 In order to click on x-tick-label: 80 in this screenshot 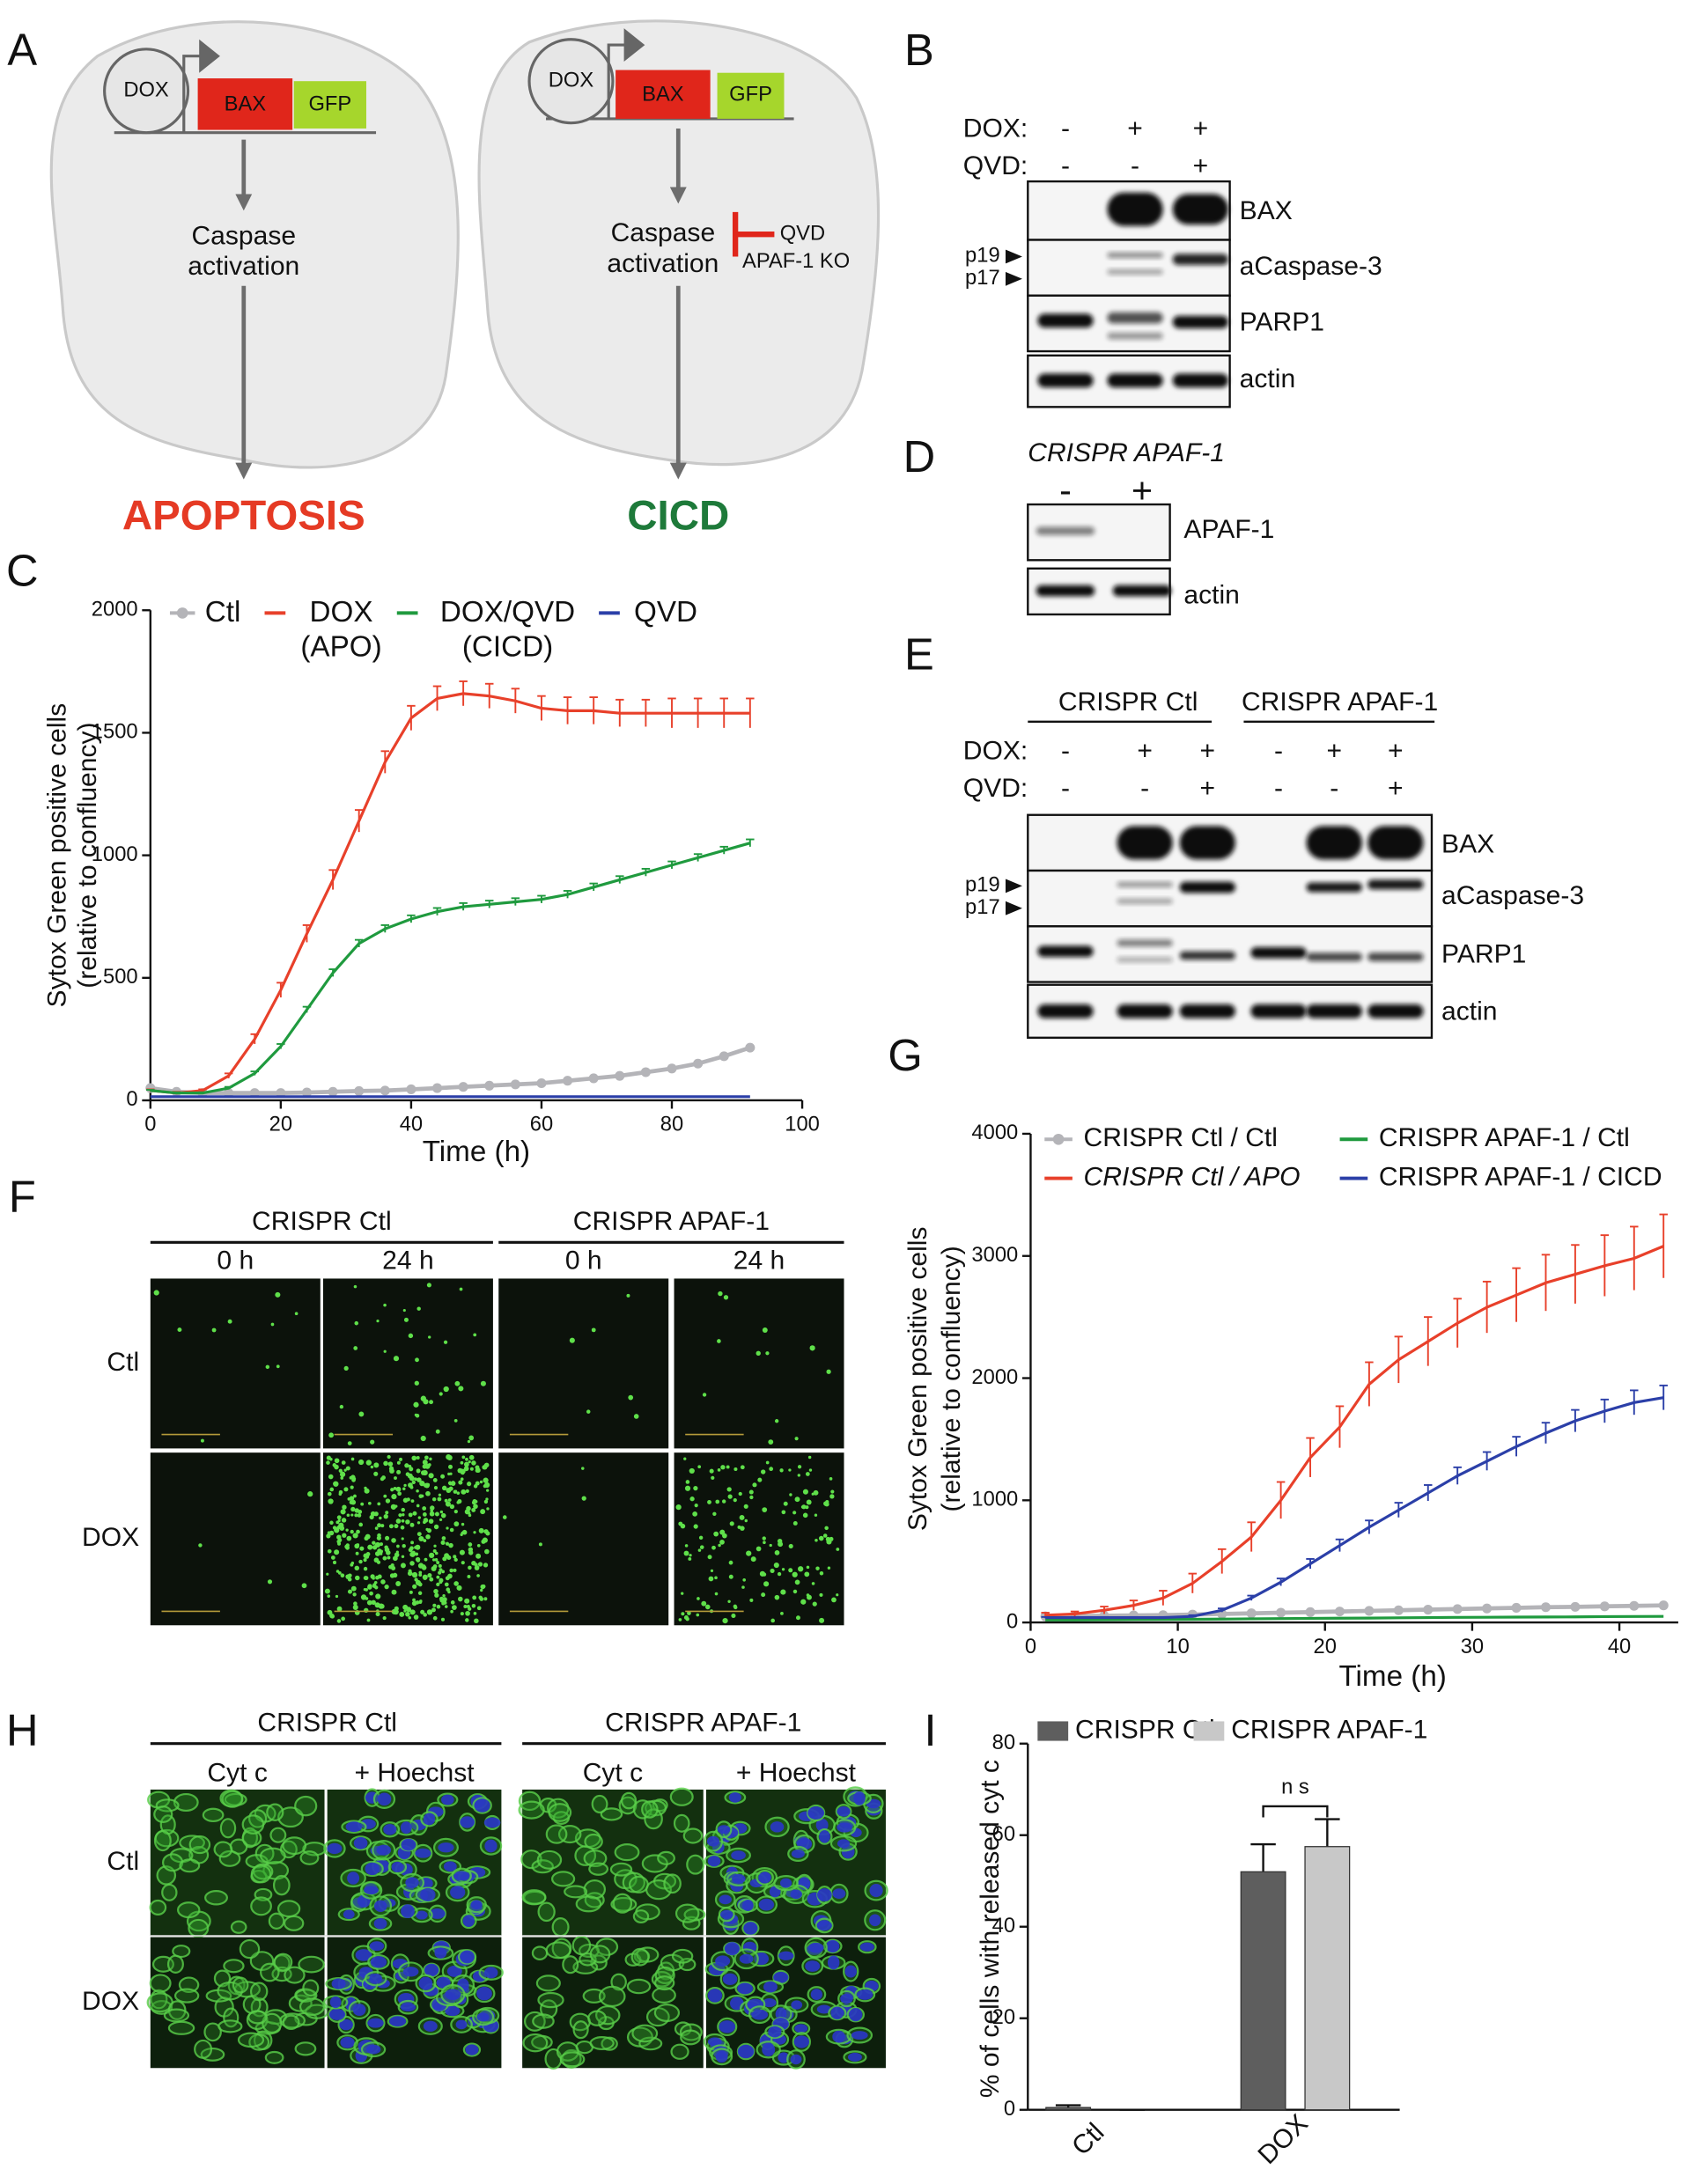, I will do `click(671, 1125)`.